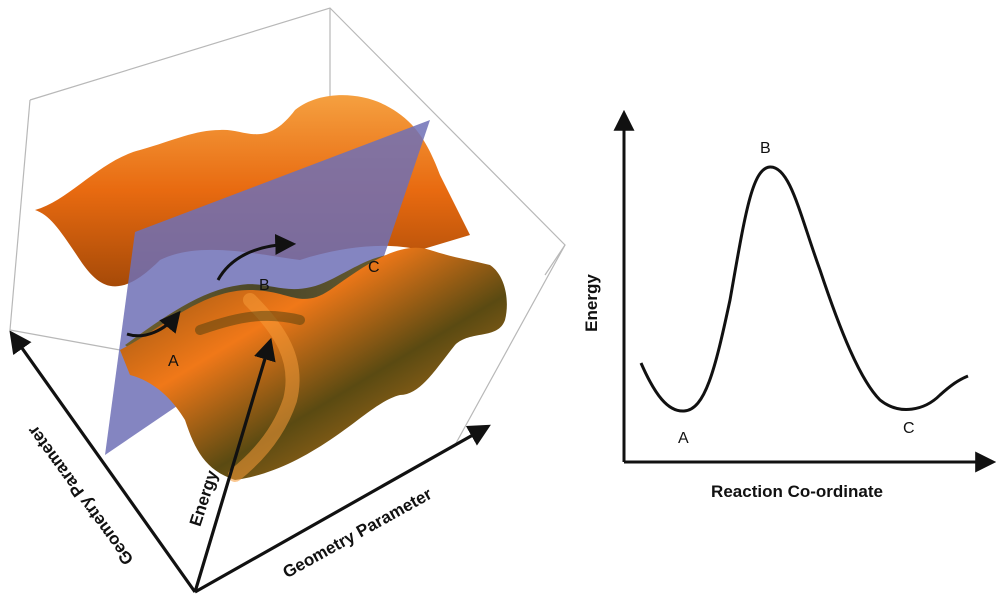 The height and width of the screenshot is (603, 1000). Describe the element at coordinates (103, 461) in the screenshot. I see `axis-geometry-left` at that location.